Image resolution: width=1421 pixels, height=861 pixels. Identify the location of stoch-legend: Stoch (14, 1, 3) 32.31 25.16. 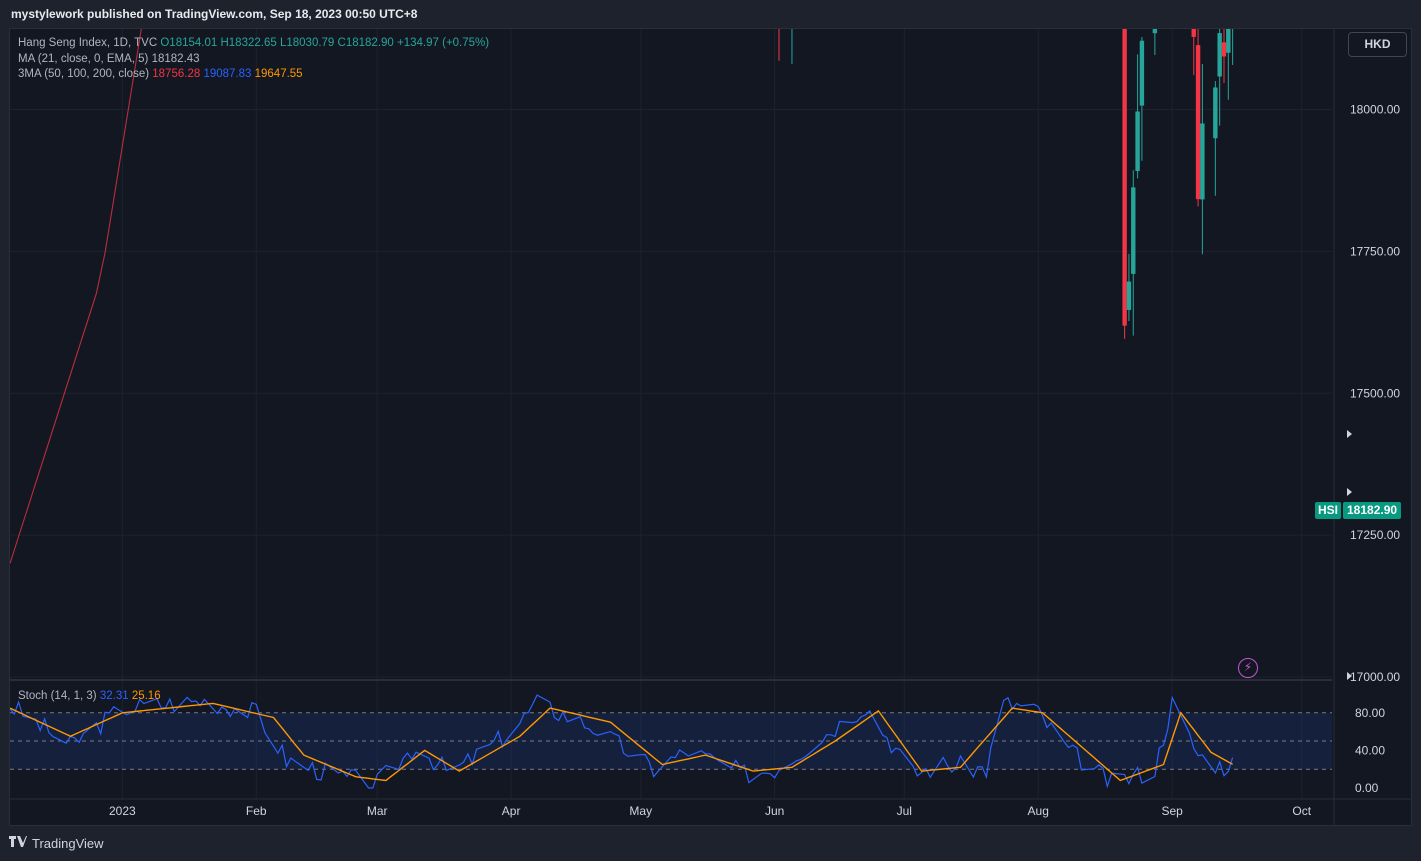
(89, 696).